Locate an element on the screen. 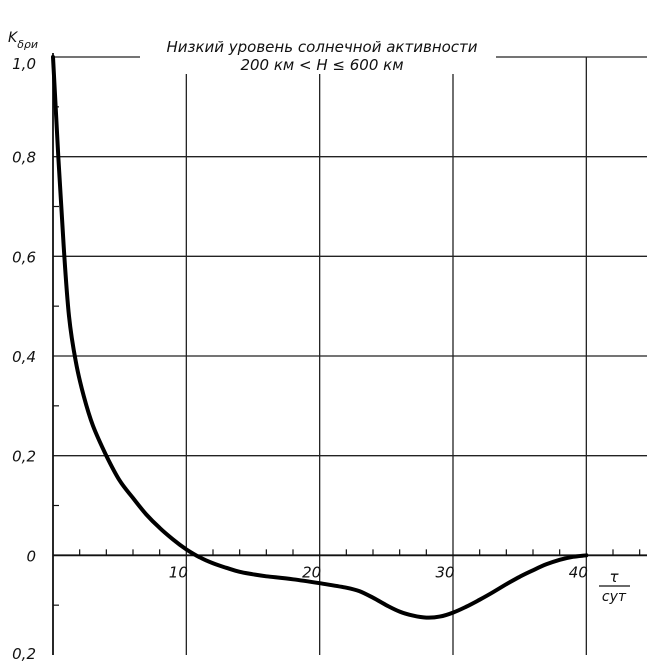 The width and height of the screenshot is (647, 664). chart-title: Низкий уровень солнечной активности is located at coordinates (321, 47).